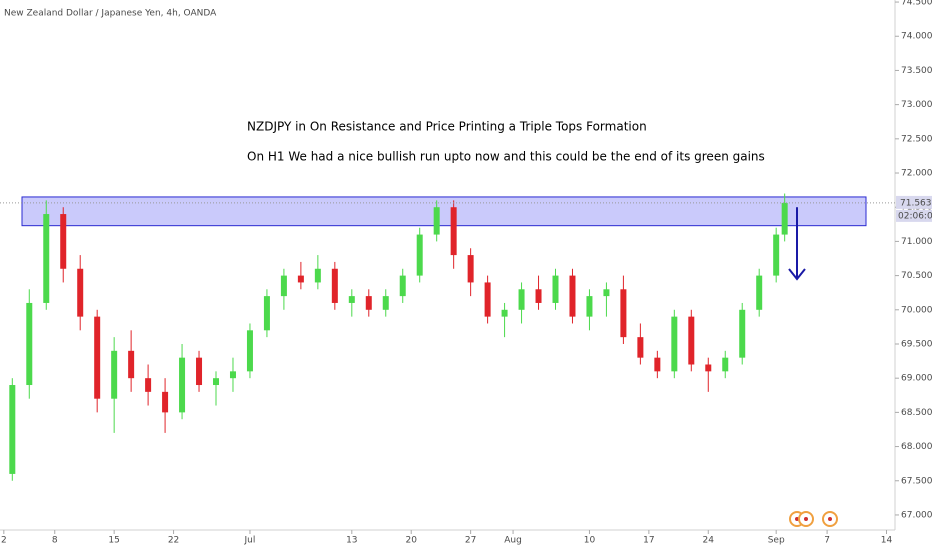 The width and height of the screenshot is (932, 550). Describe the element at coordinates (916, 344) in the screenshot. I see `y-tick-label: 69.500` at that location.